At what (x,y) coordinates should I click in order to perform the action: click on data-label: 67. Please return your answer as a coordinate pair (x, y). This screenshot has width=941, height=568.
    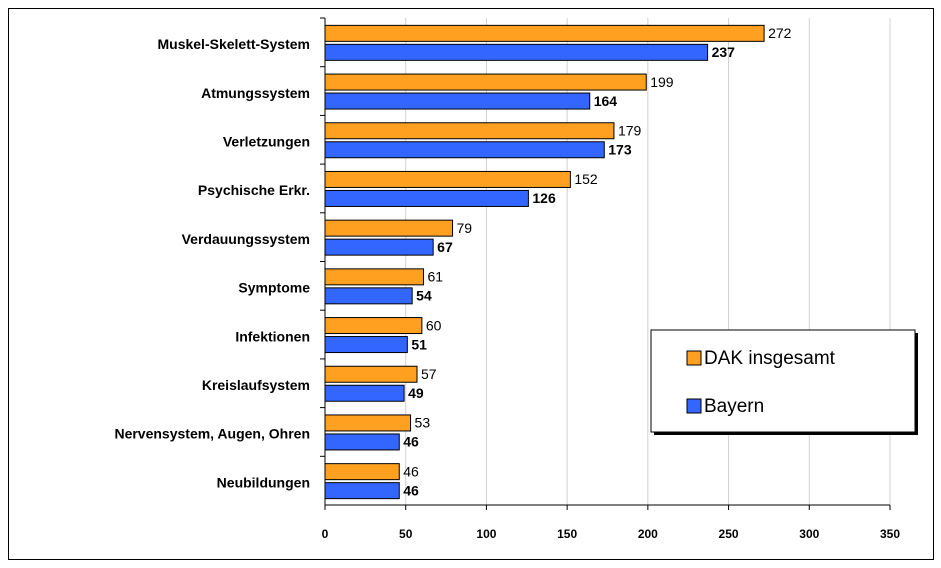
    Looking at the image, I should click on (445, 247).